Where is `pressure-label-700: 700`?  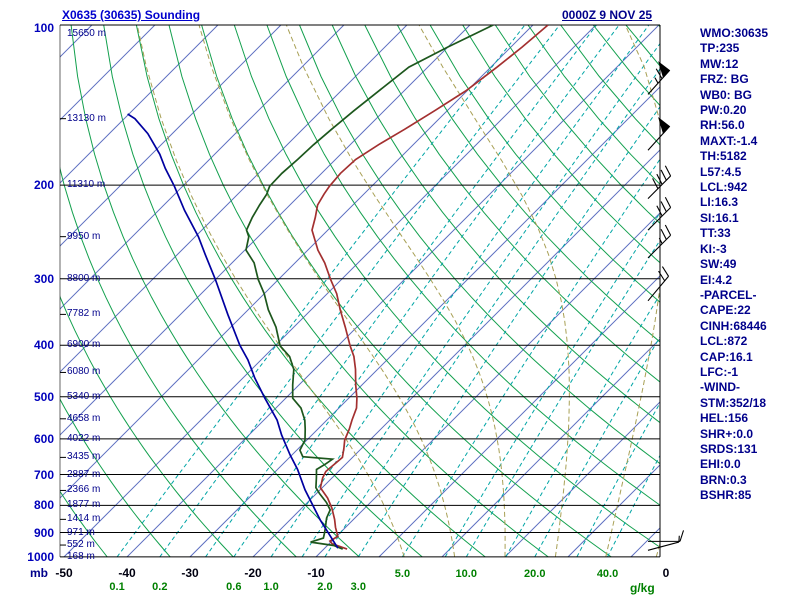 pressure-label-700: 700 is located at coordinates (43, 474).